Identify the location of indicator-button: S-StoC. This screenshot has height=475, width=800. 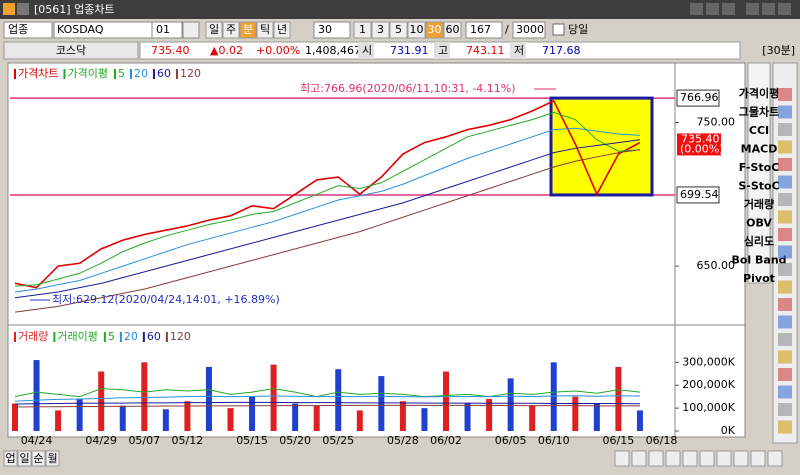
(758, 186).